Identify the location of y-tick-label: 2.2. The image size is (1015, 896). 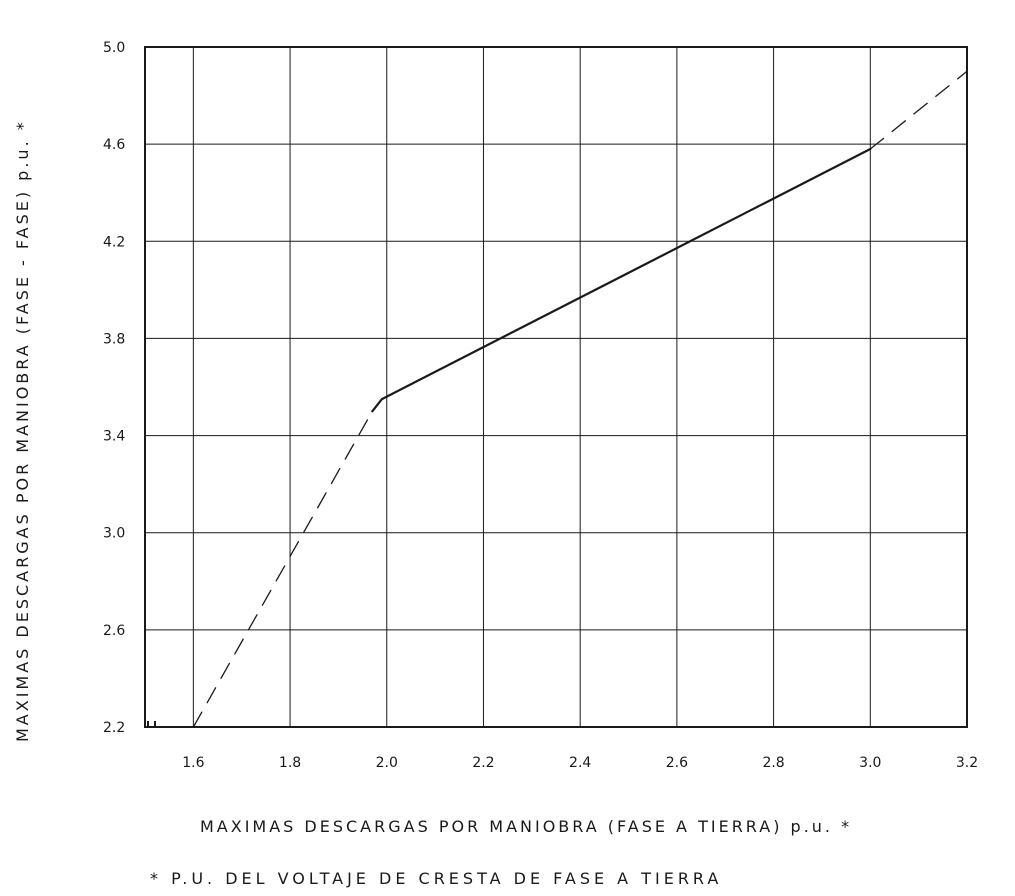
(114, 728).